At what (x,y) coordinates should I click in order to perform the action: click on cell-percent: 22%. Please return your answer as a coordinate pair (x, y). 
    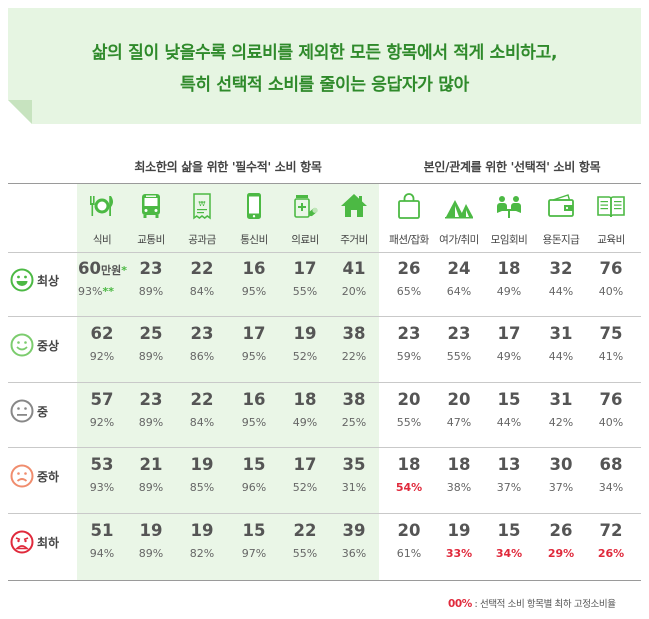
    Looking at the image, I should click on (354, 356).